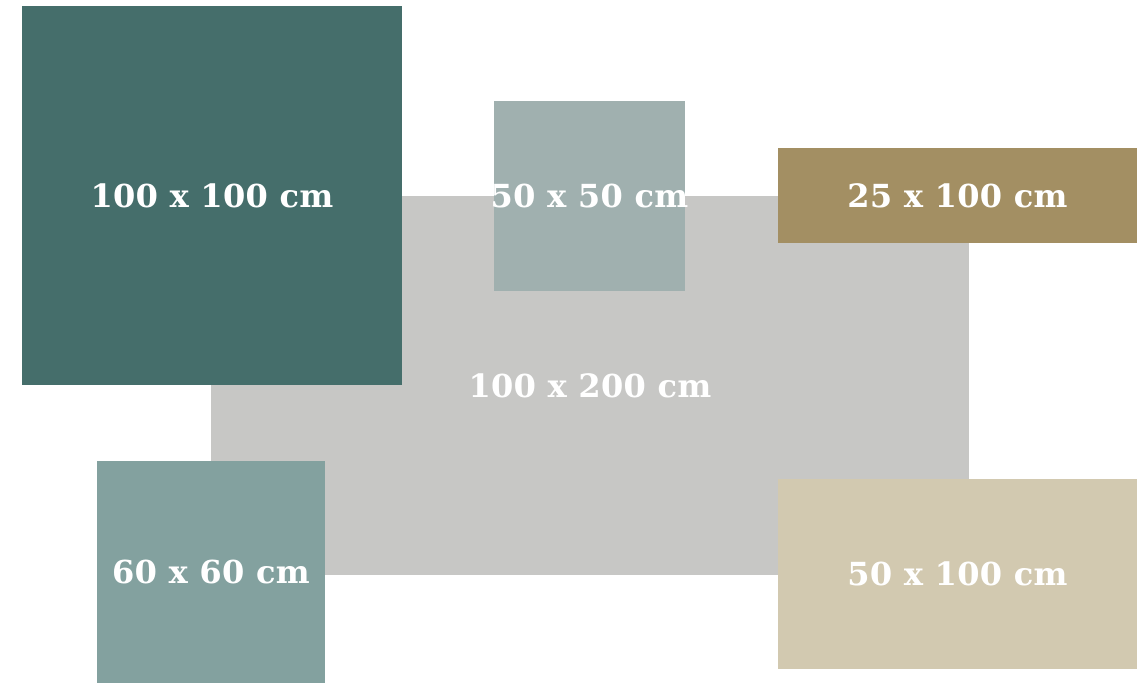 The image size is (1137, 683). I want to click on size-label-100x200: 100 x 200 cm, so click(590, 385).